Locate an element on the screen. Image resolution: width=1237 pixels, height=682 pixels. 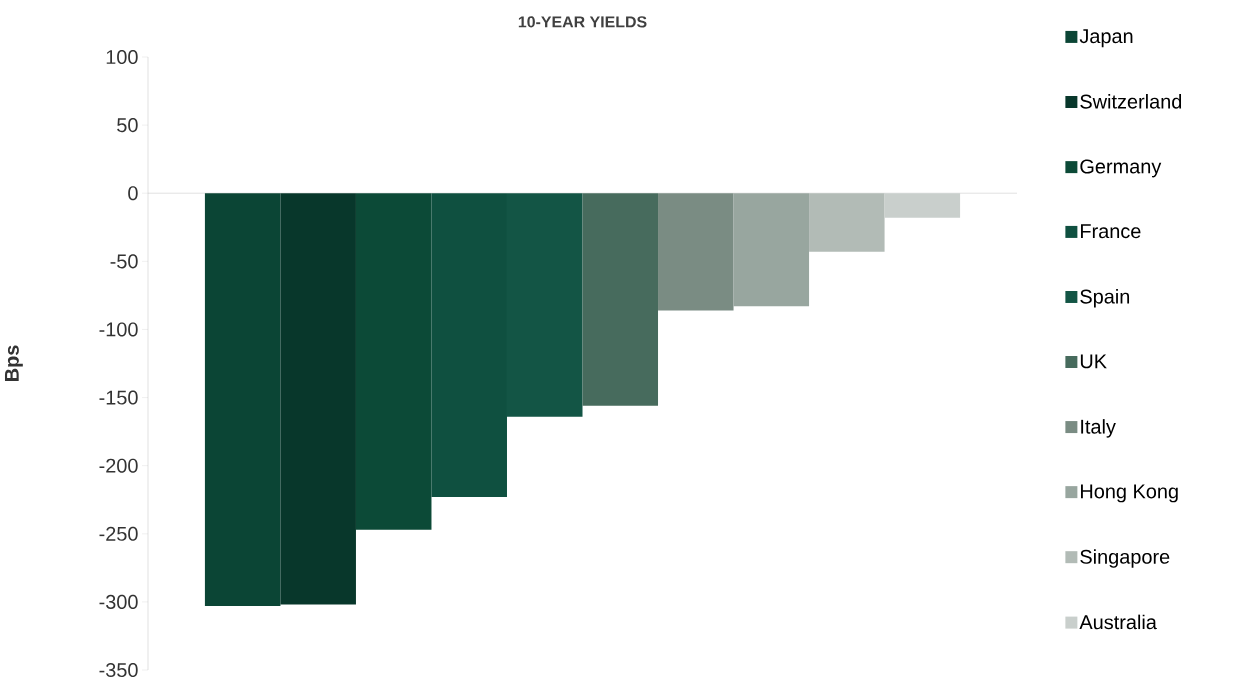
y-tick-label: -50 is located at coordinates (124, 261).